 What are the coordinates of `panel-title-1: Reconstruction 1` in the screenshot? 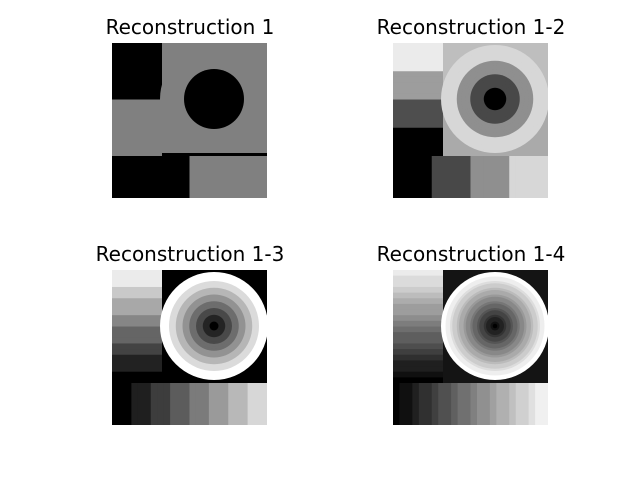 It's located at (190, 27).